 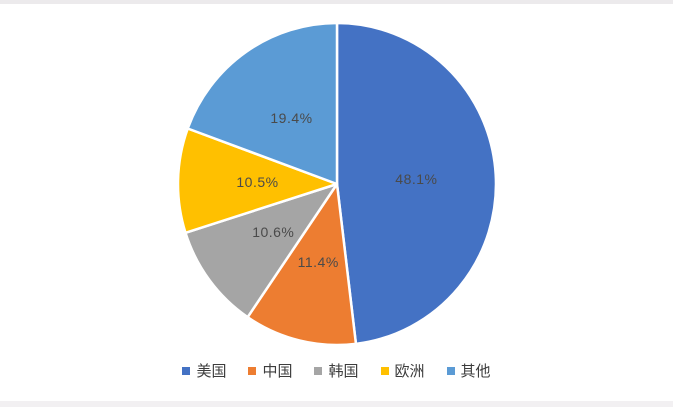 I want to click on pie-data-label-2: 11.4%, so click(x=318, y=262).